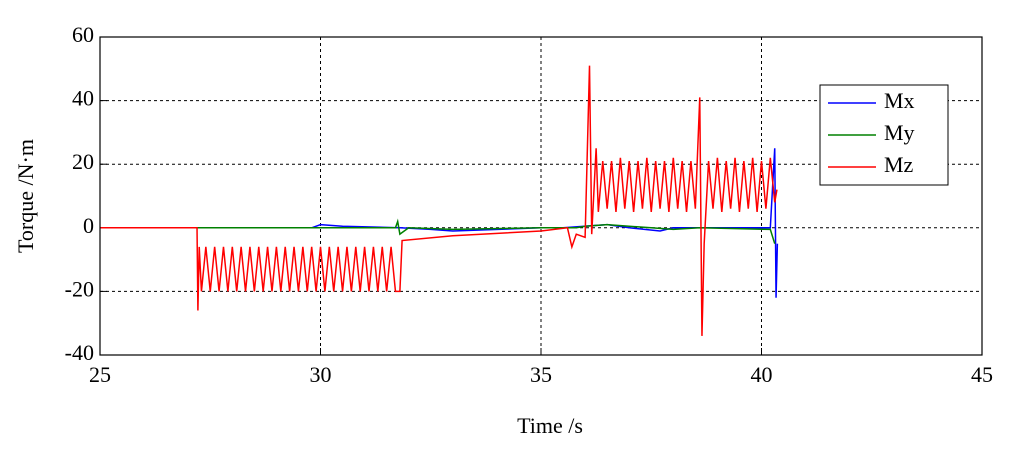  I want to click on y-tick-label: -20, so click(79, 288).